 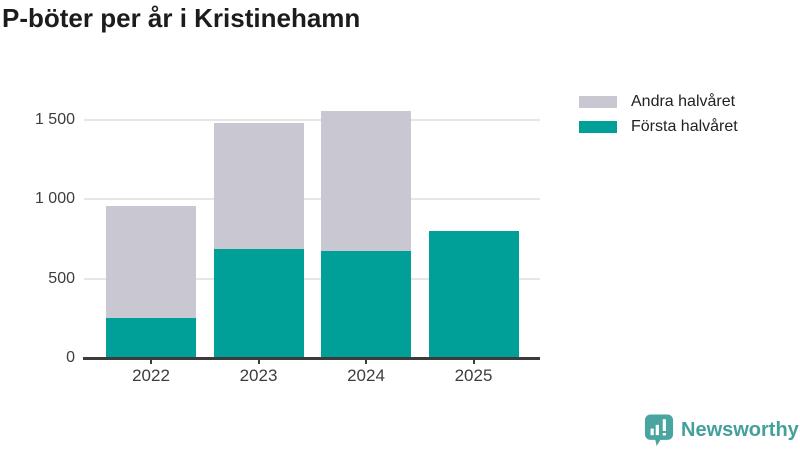 I want to click on bar-chart-speech-bubble-icon, so click(x=659, y=430).